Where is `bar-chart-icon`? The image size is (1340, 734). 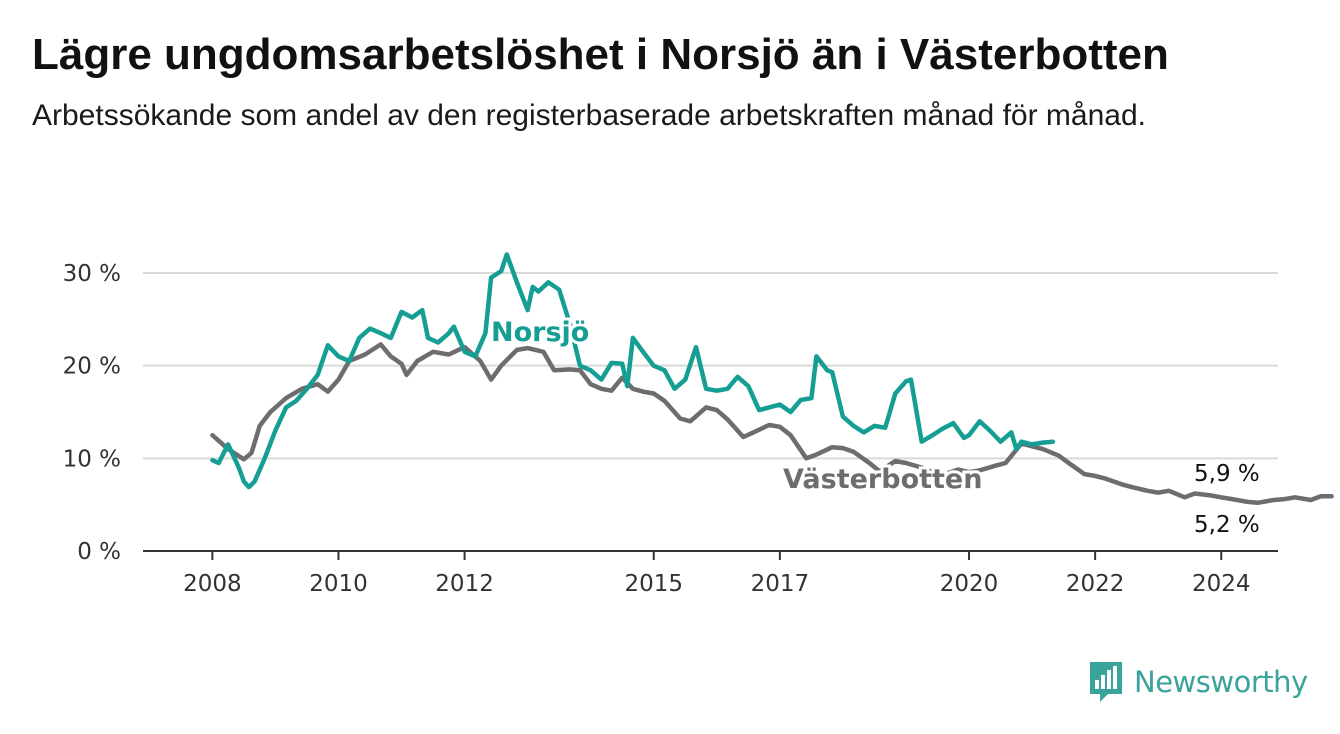 bar-chart-icon is located at coordinates (1106, 682).